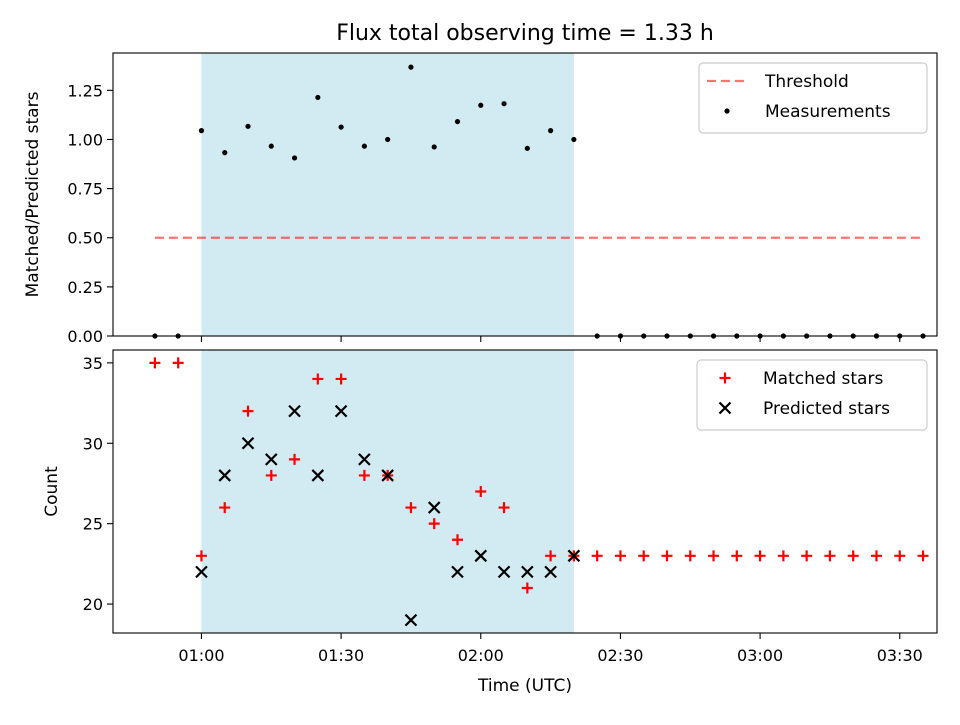 The image size is (960, 725). I want to click on legend-label: Predicted stars, so click(826, 409).